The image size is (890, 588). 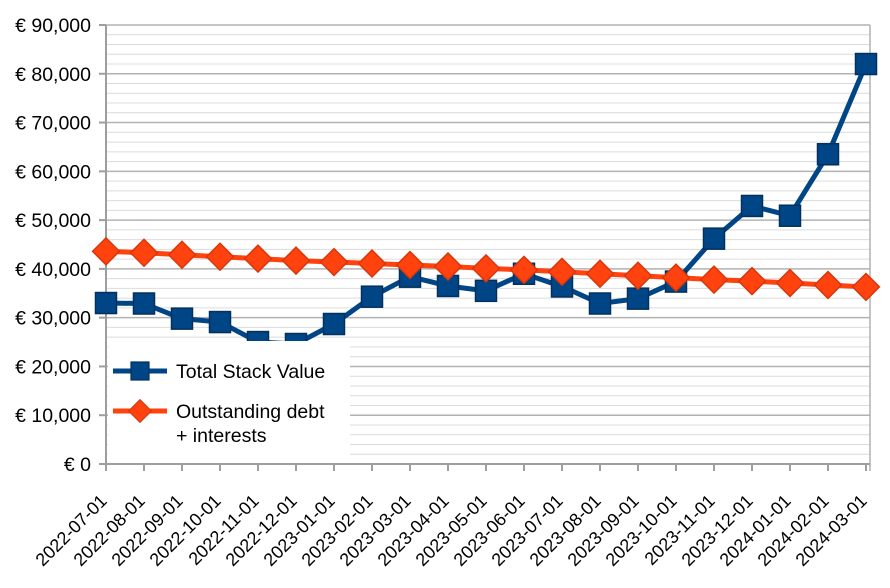 I want to click on legend-item-label: Outstanding debt, so click(x=250, y=412).